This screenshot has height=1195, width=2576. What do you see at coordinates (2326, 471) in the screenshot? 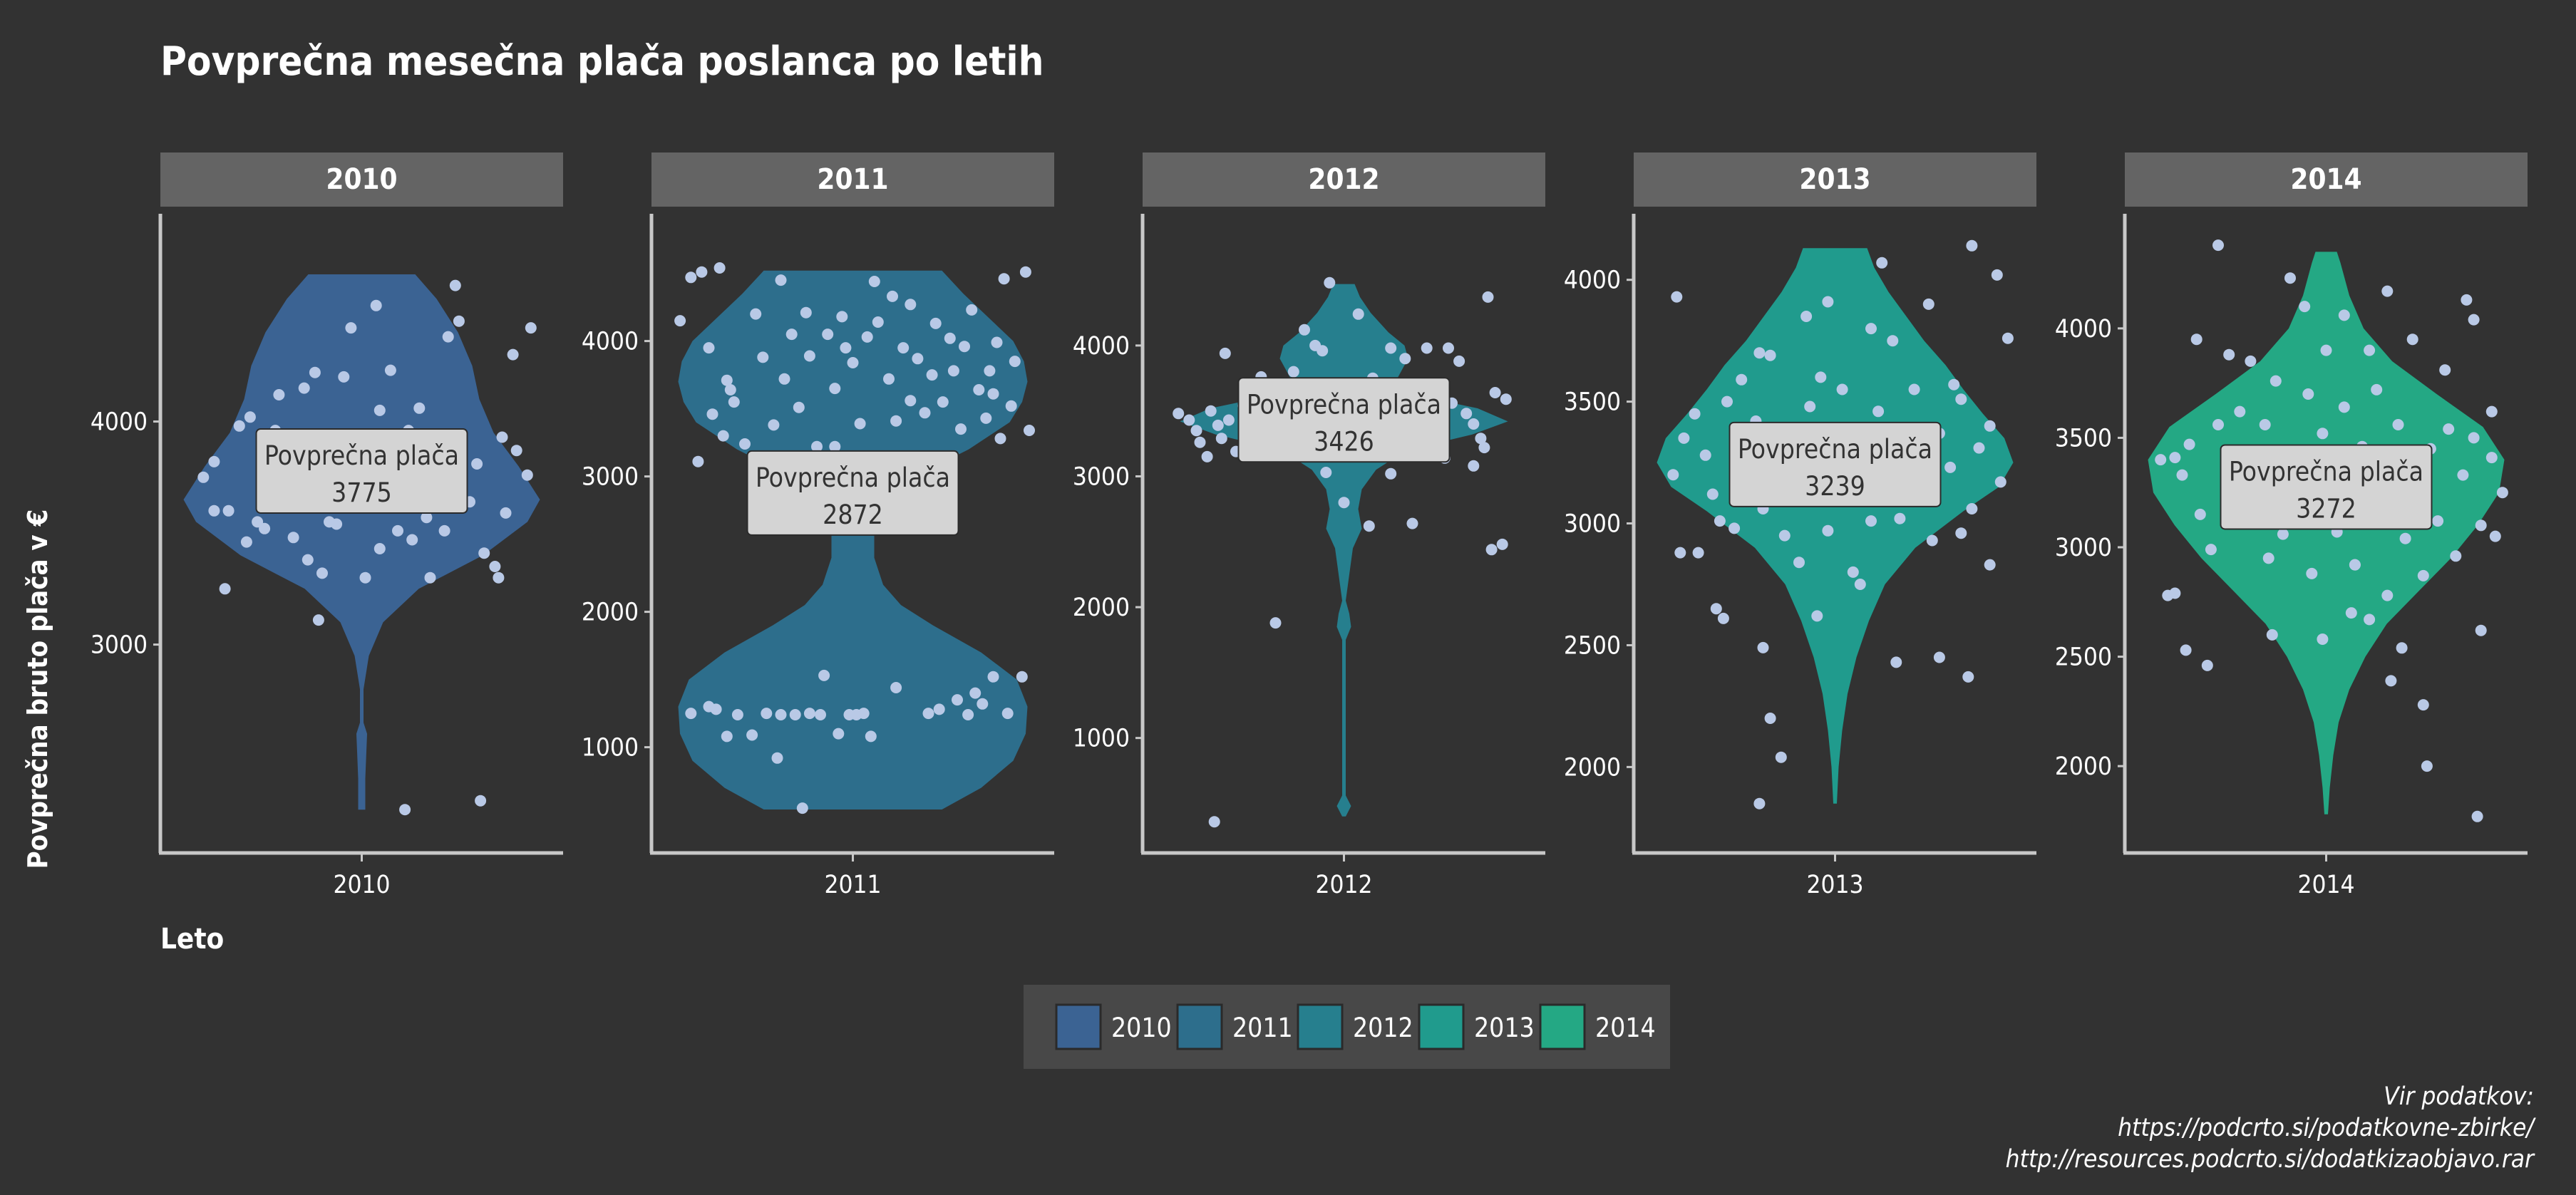
I see `mean-label-title-2014: Povprečna plača` at bounding box center [2326, 471].